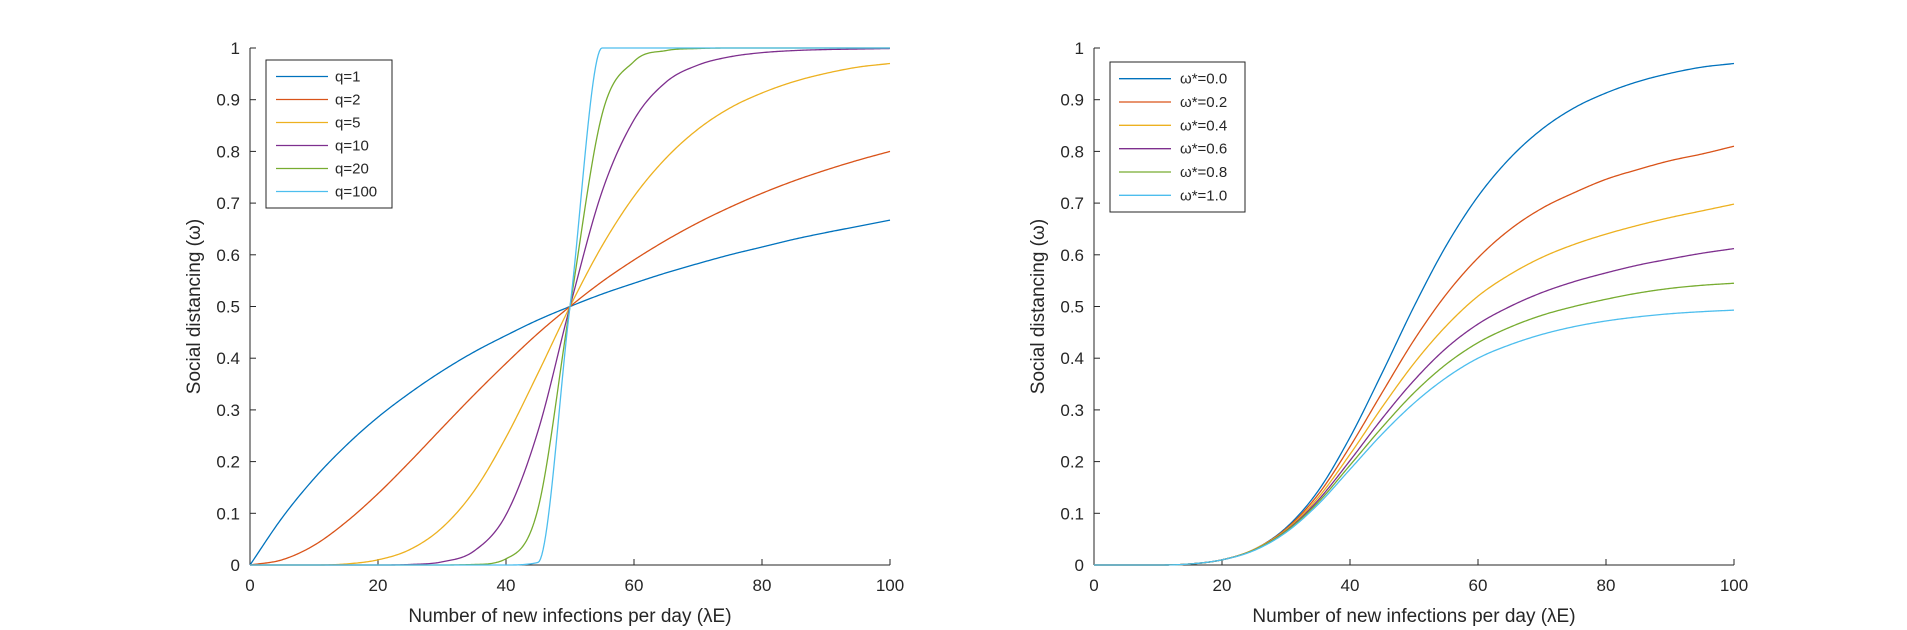  What do you see at coordinates (356, 192) in the screenshot?
I see `legend-entry: q=100` at bounding box center [356, 192].